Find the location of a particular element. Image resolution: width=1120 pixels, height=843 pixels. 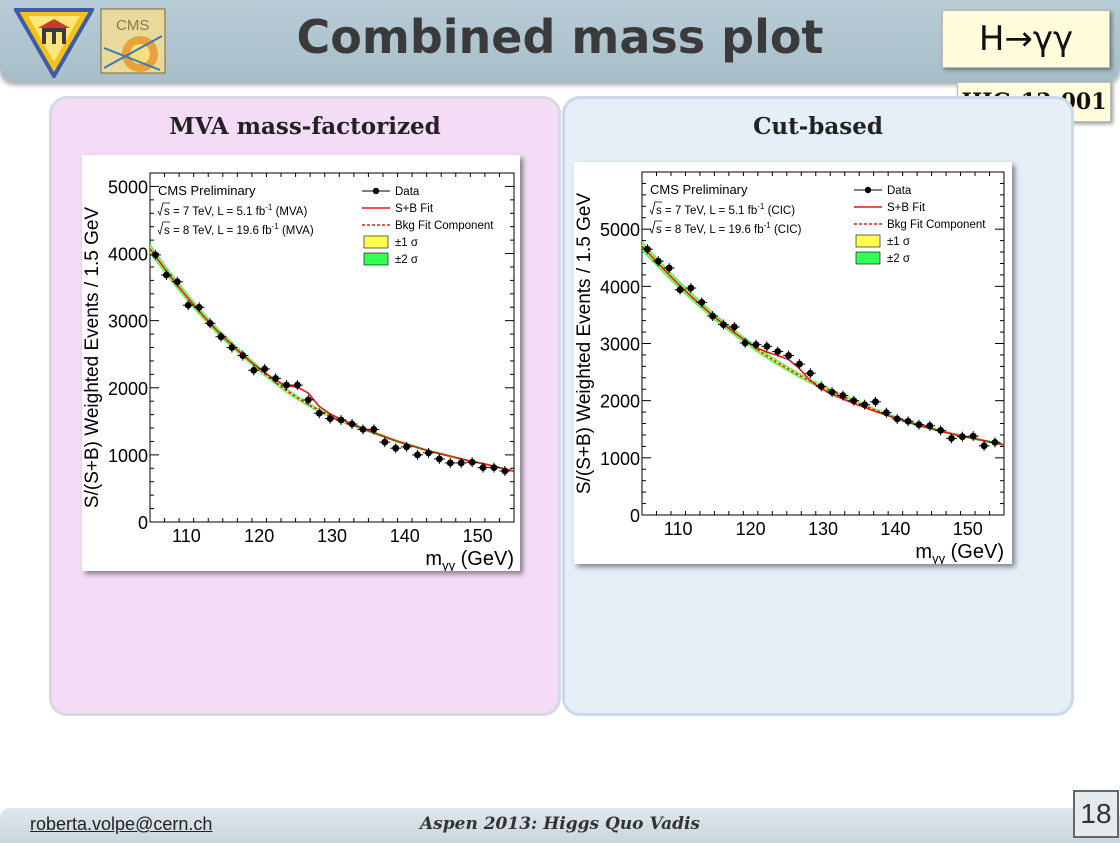

y-axis-label: S/(S+B) Weighted Events / 1.5 GeV is located at coordinates (584, 343).